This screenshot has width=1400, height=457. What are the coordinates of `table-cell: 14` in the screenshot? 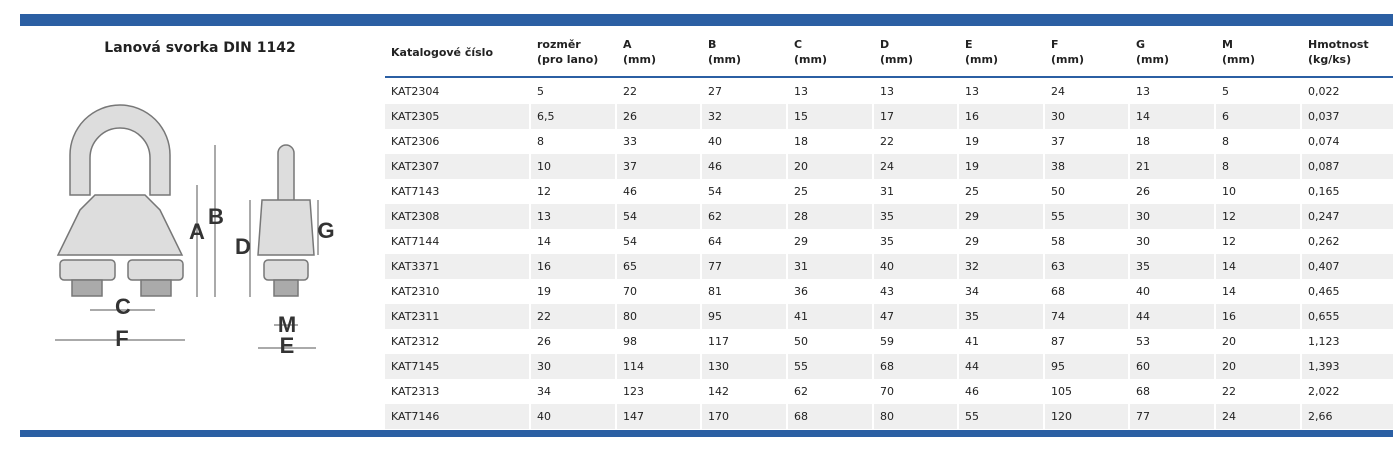 It's located at (572, 241).